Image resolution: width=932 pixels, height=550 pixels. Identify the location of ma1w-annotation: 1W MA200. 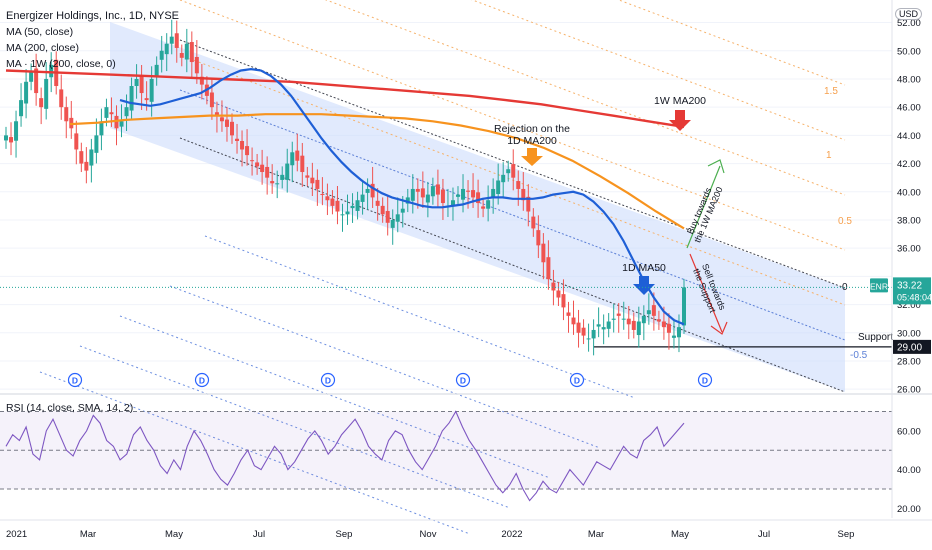
(680, 101).